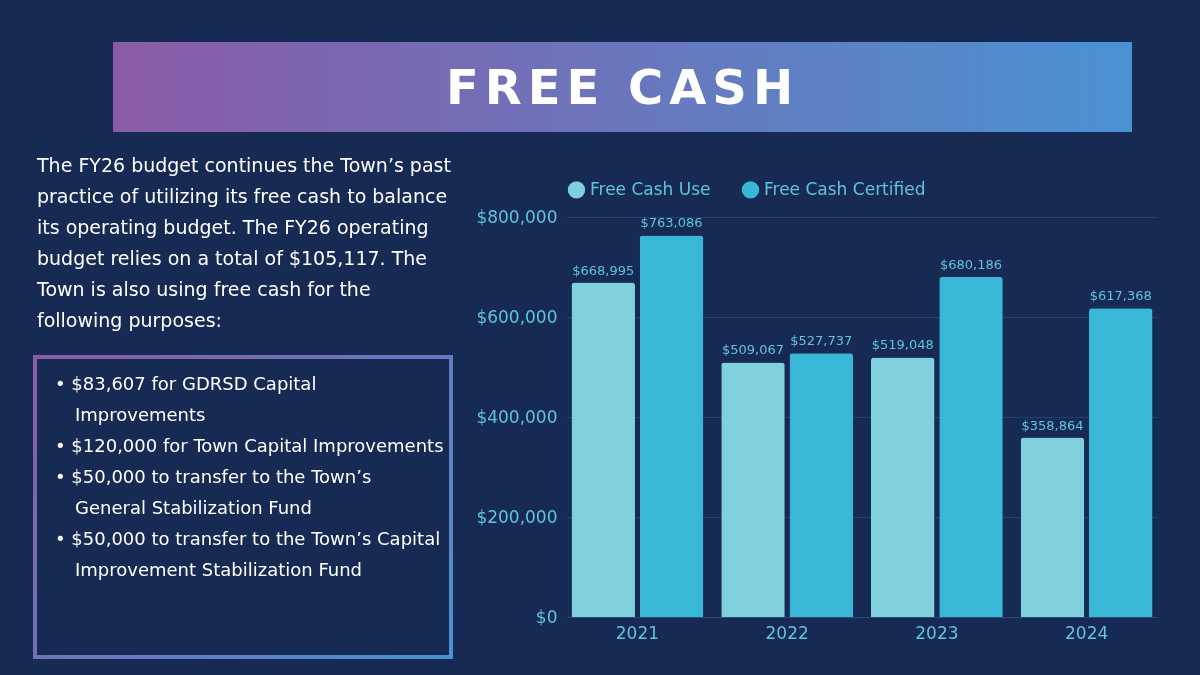 Image resolution: width=1200 pixels, height=675 pixels. What do you see at coordinates (546, 616) in the screenshot?
I see `y-tick-label: $0` at bounding box center [546, 616].